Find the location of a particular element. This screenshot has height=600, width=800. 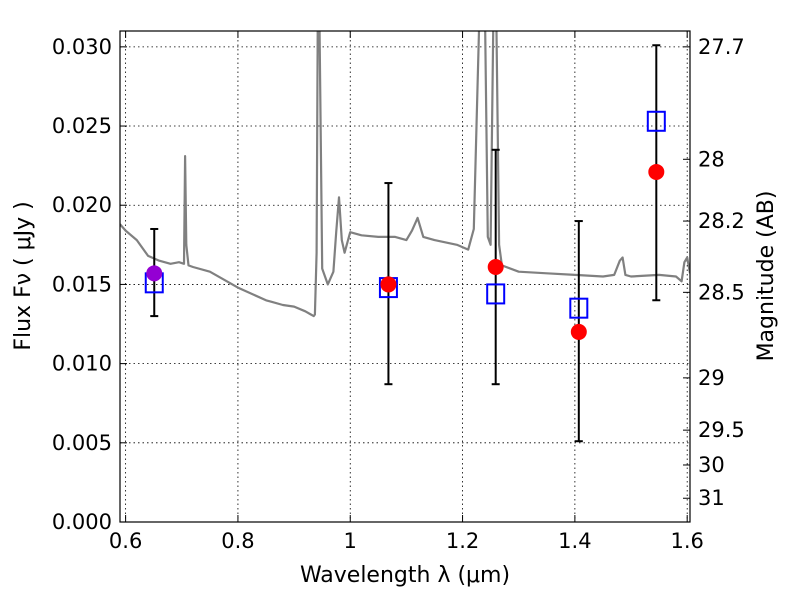

x-tick-label: 0.8 is located at coordinates (237, 541).